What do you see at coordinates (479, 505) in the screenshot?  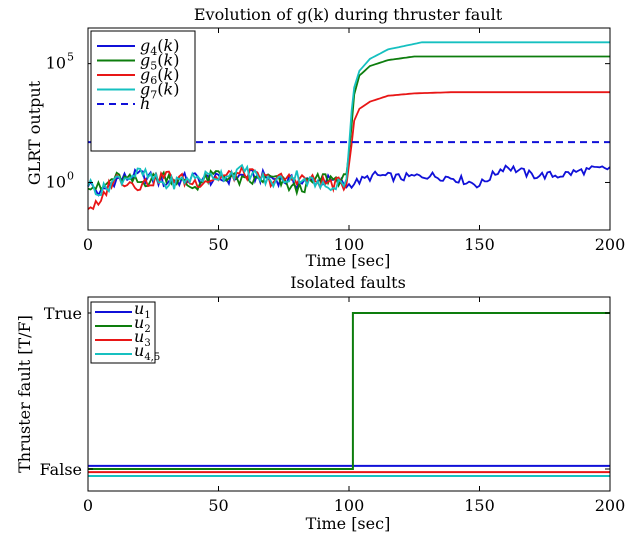 I see `faults-x-tick-label: 150` at bounding box center [479, 505].